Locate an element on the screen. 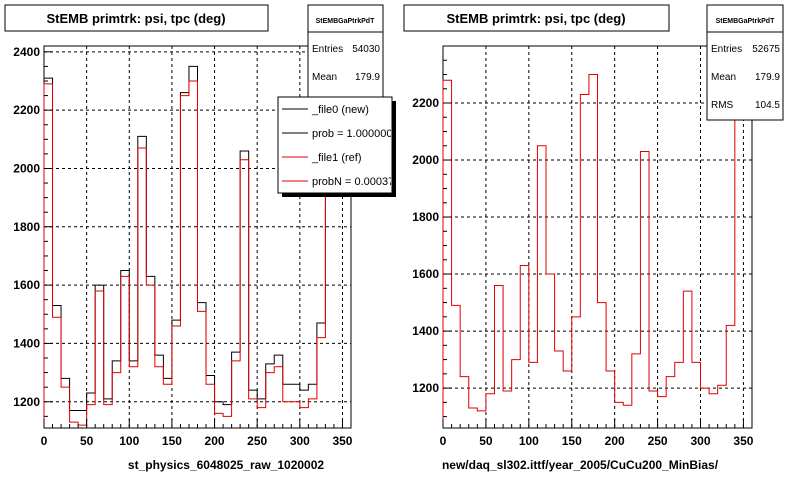 Image resolution: width=800 pixels, height=480 pixels. left-y-tick-label: 1400 is located at coordinates (26, 343).